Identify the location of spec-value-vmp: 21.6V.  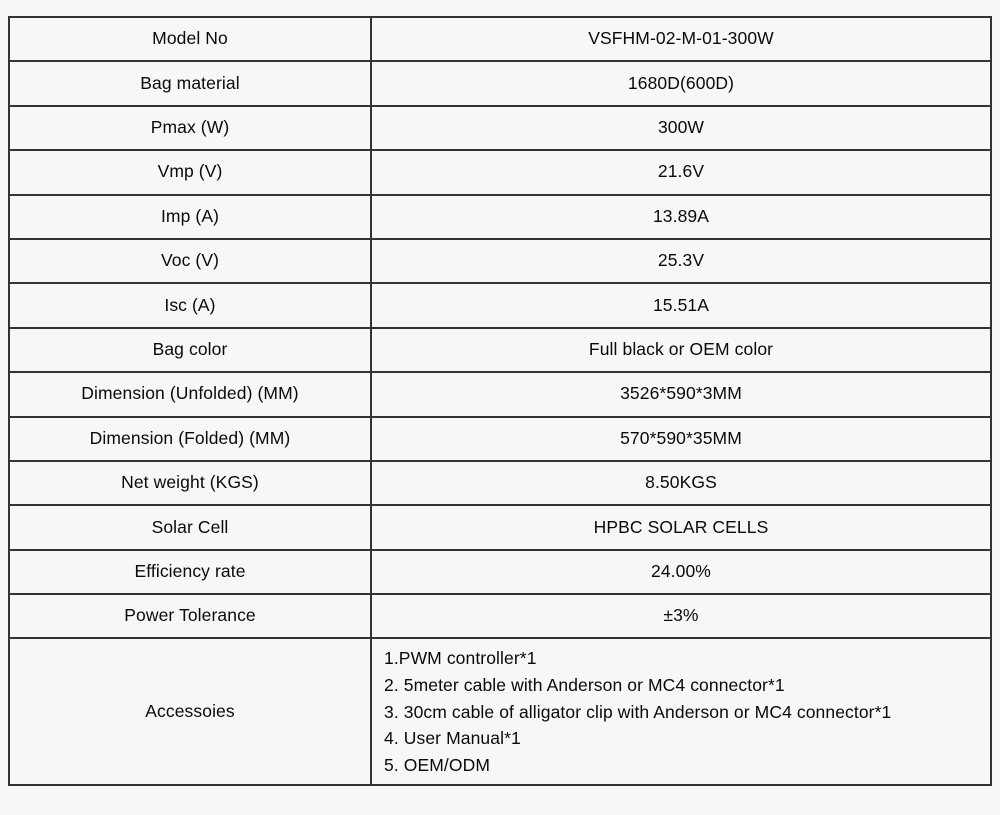
(681, 172).